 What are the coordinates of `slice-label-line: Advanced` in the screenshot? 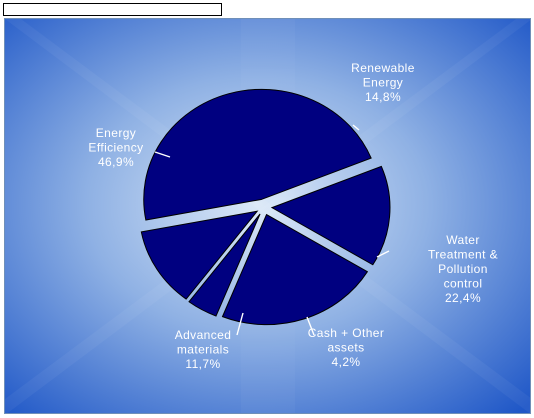 It's located at (203, 335).